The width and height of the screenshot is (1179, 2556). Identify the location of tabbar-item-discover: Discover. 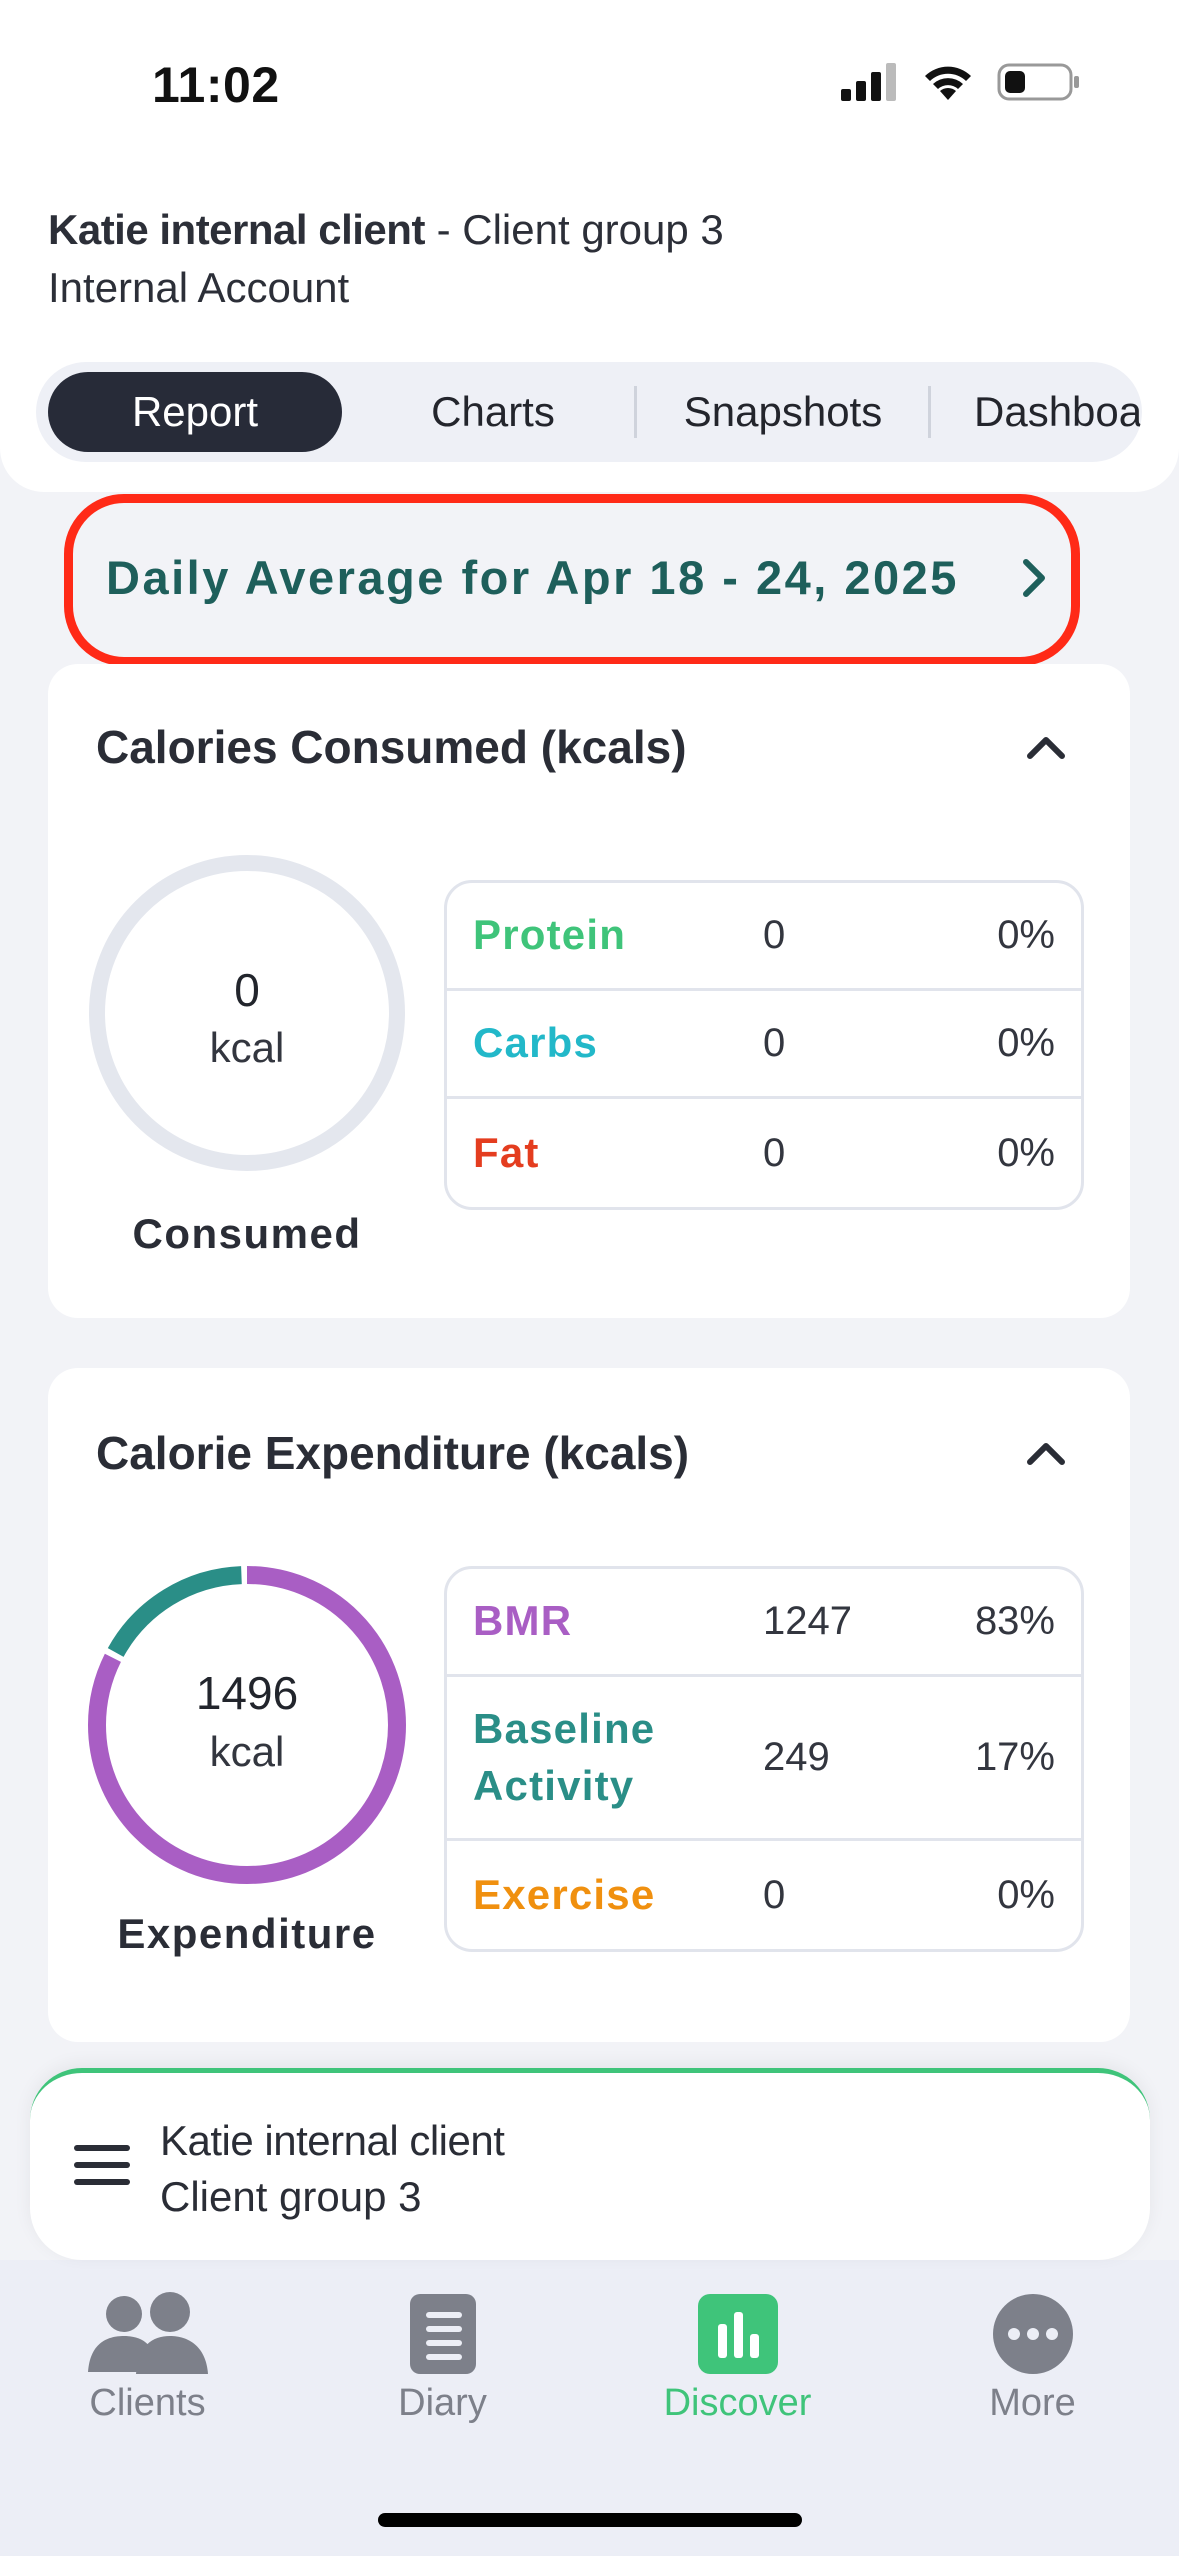
(737, 2370).